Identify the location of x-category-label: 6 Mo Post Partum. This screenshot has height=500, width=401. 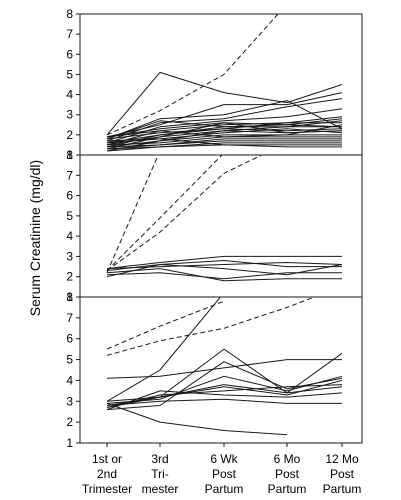
(287, 474).